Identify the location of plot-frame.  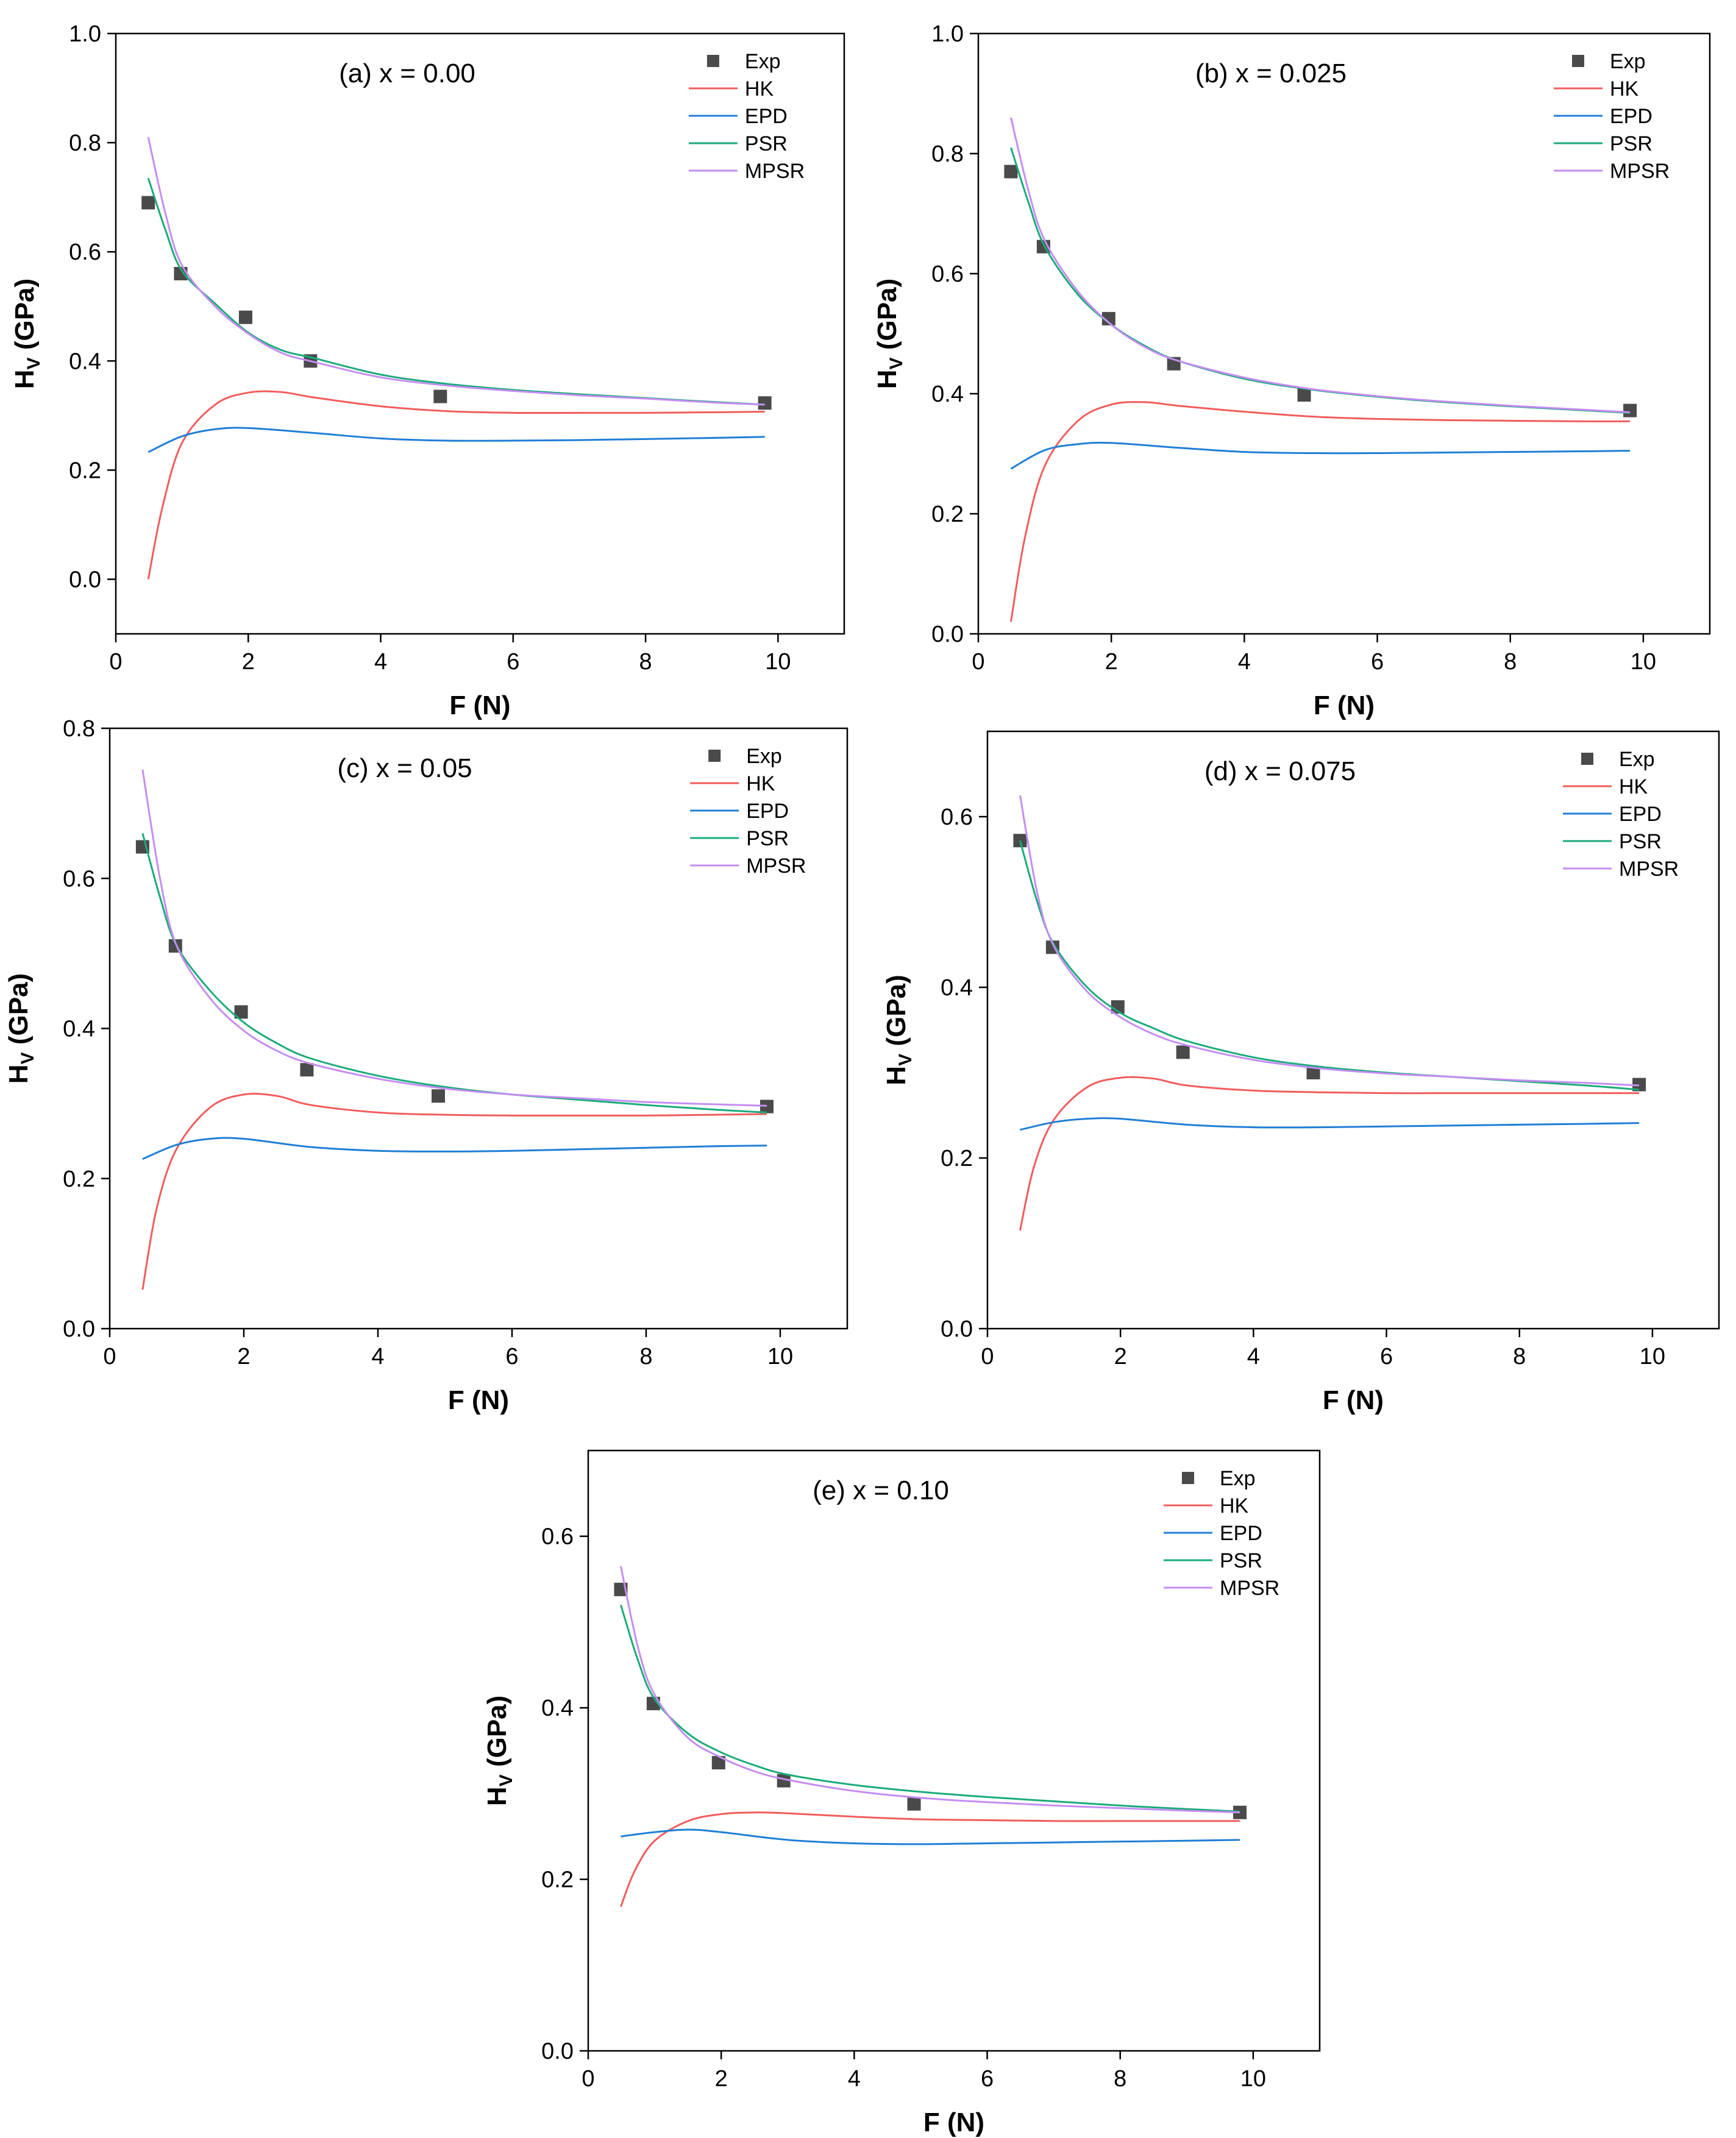
(954, 1750).